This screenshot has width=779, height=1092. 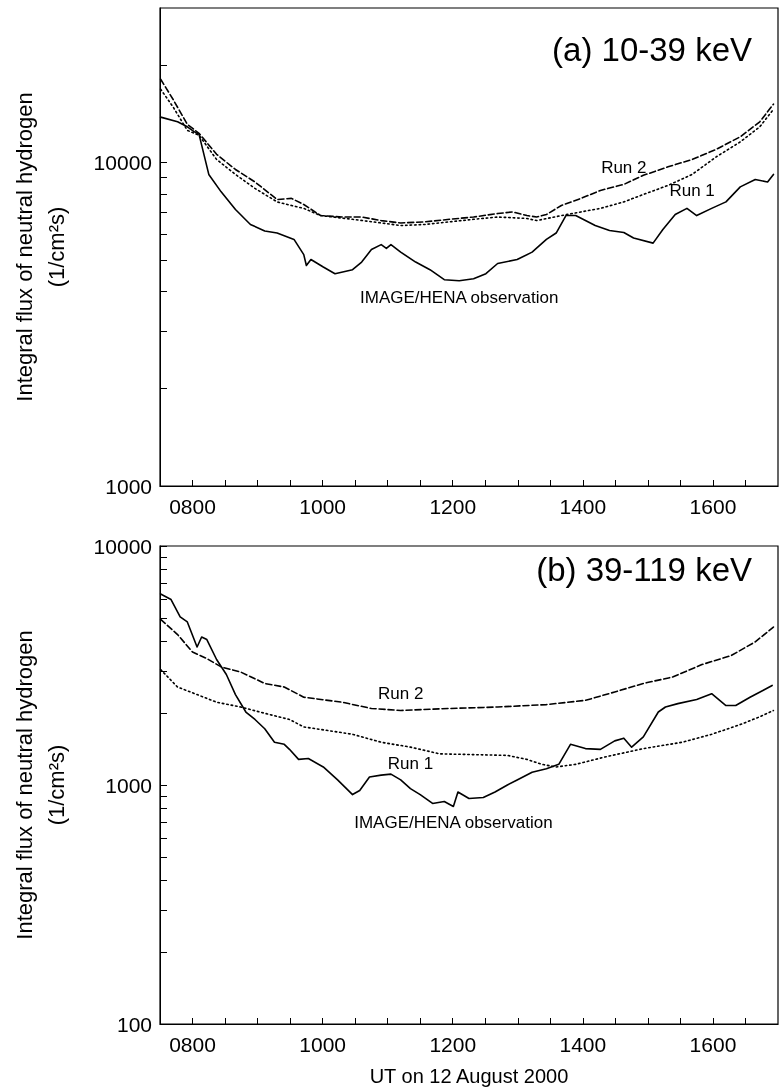 I want to click on chart-title: (b) 39-119 keV, so click(x=644, y=569).